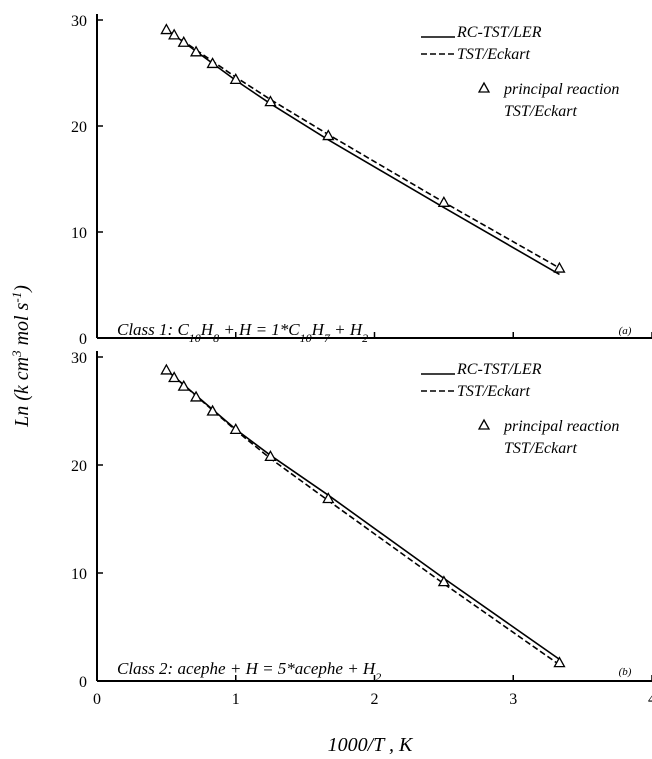  I want to click on x-tick-label: 4, so click(650, 699).